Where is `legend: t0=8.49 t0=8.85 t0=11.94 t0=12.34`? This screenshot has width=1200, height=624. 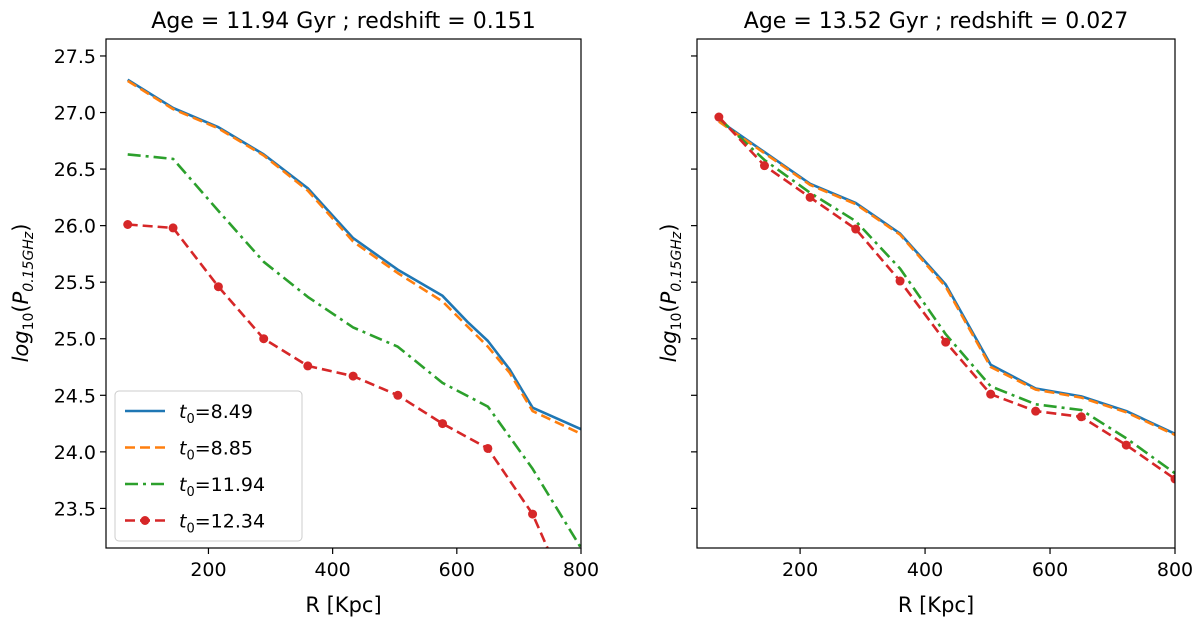
legend: t0=8.49 t0=8.85 t0=11.94 t0=12.34 is located at coordinates (208, 466).